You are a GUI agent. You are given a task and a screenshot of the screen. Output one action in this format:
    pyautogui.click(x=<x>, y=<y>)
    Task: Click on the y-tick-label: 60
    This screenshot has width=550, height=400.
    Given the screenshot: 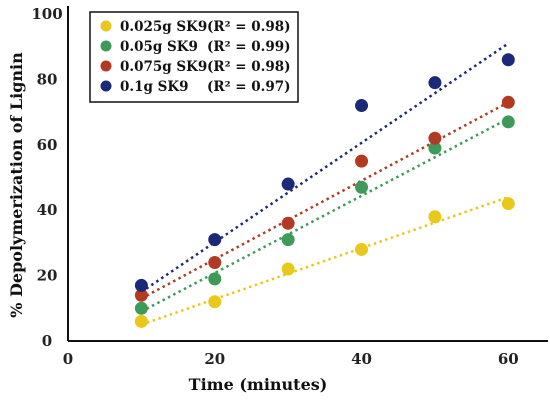 What is the action you would take?
    pyautogui.click(x=47, y=145)
    